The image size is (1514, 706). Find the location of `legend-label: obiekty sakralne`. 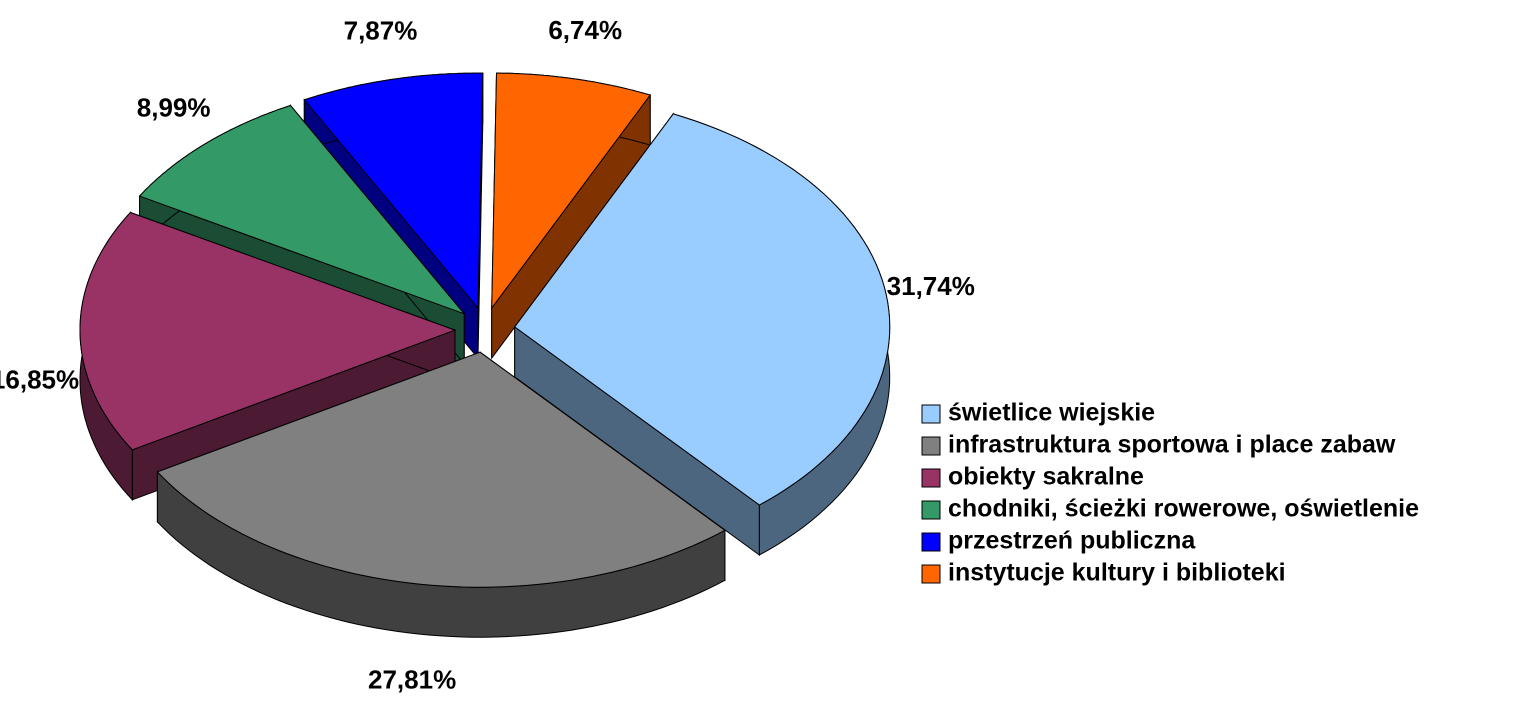

legend-label: obiekty sakralne is located at coordinates (1046, 477).